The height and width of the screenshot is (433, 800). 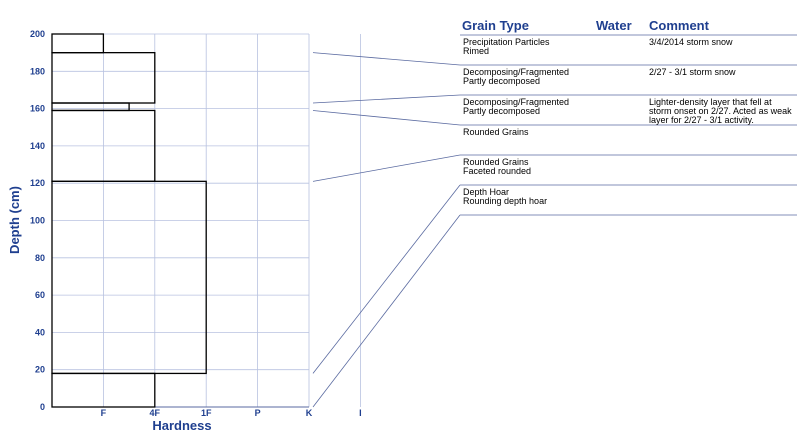 I want to click on grain-secondary: Faceted rounded, so click(x=497, y=171).